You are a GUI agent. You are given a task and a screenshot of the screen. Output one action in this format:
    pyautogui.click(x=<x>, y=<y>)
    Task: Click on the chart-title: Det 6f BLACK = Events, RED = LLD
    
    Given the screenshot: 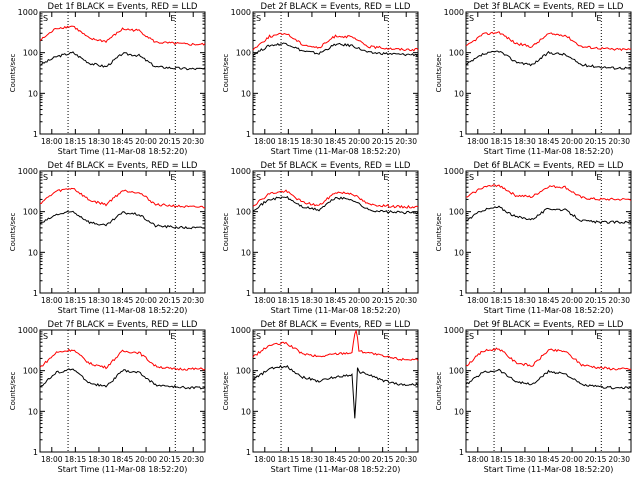 What is the action you would take?
    pyautogui.click(x=549, y=166)
    